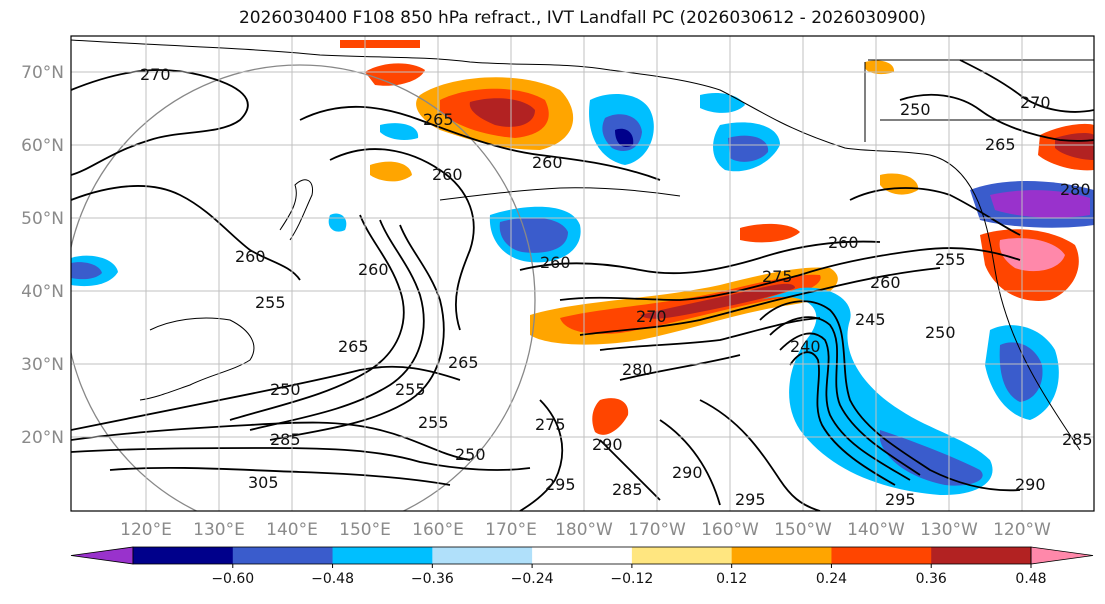  Describe the element at coordinates (332, 579) in the screenshot. I see `colorbar-tick-label: −0.48` at that location.